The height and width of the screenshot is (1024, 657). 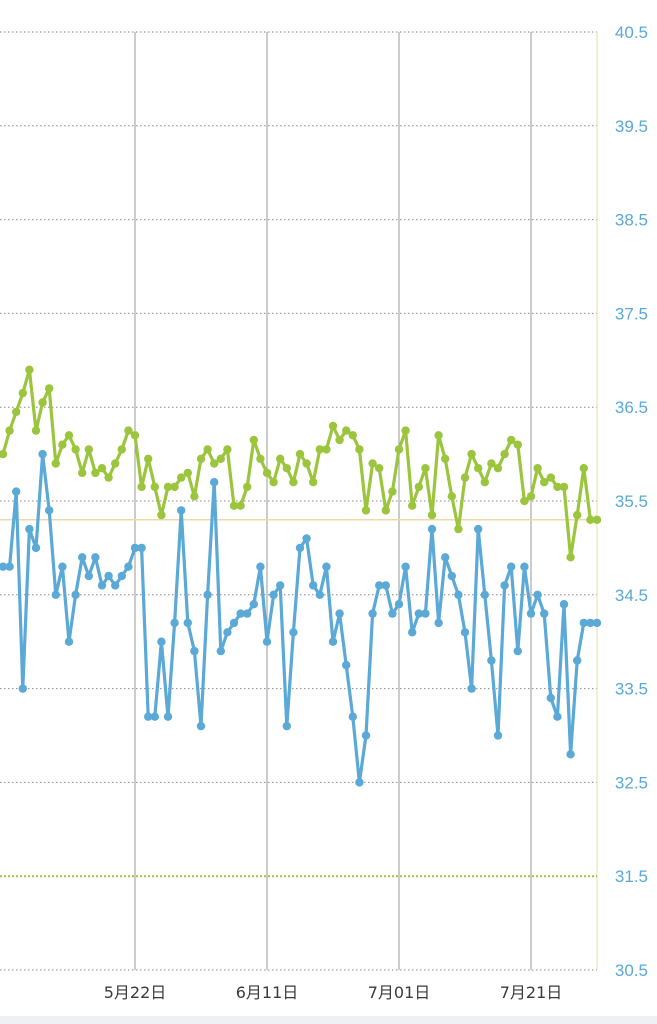 I want to click on bottom-scroll-bar, so click(x=328, y=1020).